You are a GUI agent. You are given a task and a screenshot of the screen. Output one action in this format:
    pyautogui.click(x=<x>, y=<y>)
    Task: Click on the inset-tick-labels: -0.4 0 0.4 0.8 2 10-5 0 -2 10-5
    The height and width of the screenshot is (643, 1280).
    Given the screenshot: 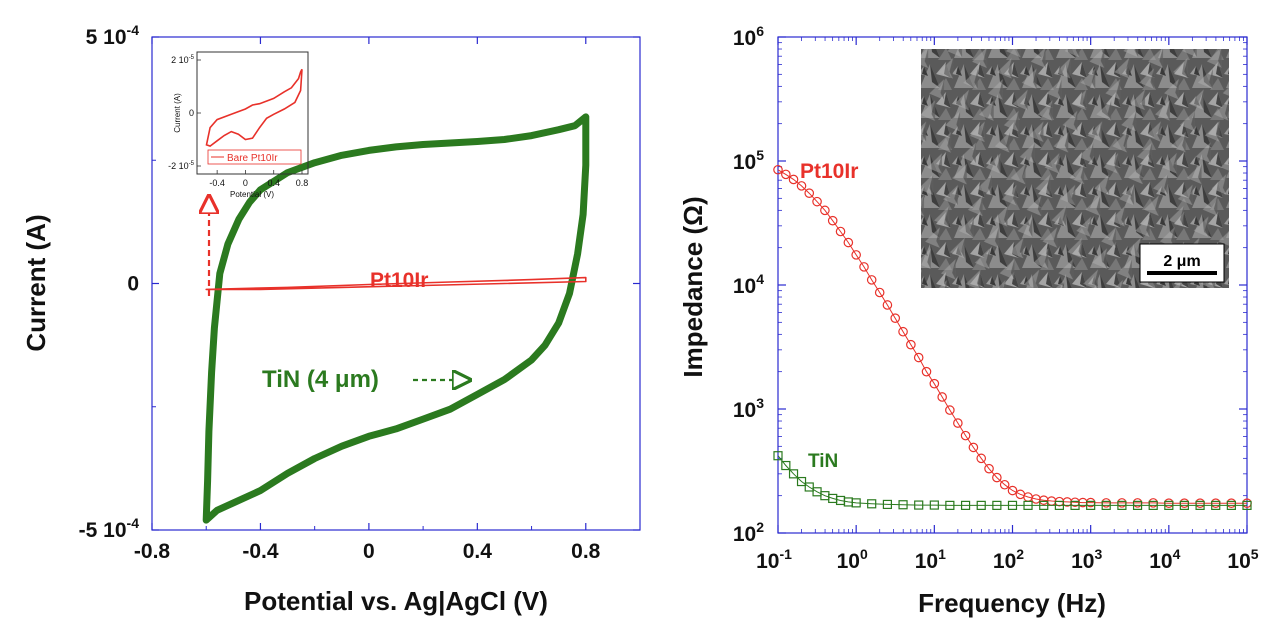 What is the action you would take?
    pyautogui.click(x=238, y=121)
    